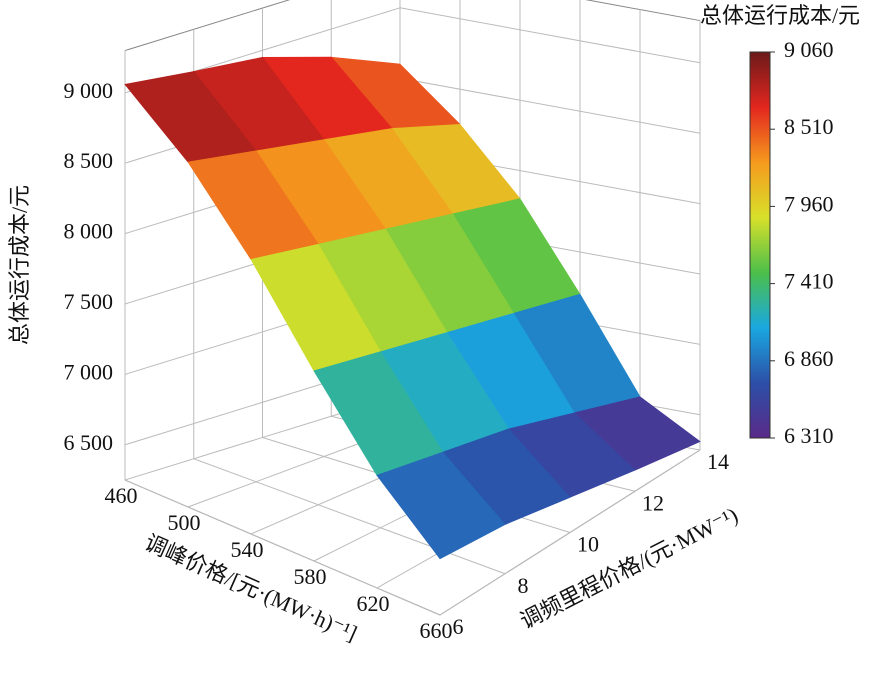  What do you see at coordinates (89, 90) in the screenshot?
I see `z-tick-label: 9 000` at bounding box center [89, 90].